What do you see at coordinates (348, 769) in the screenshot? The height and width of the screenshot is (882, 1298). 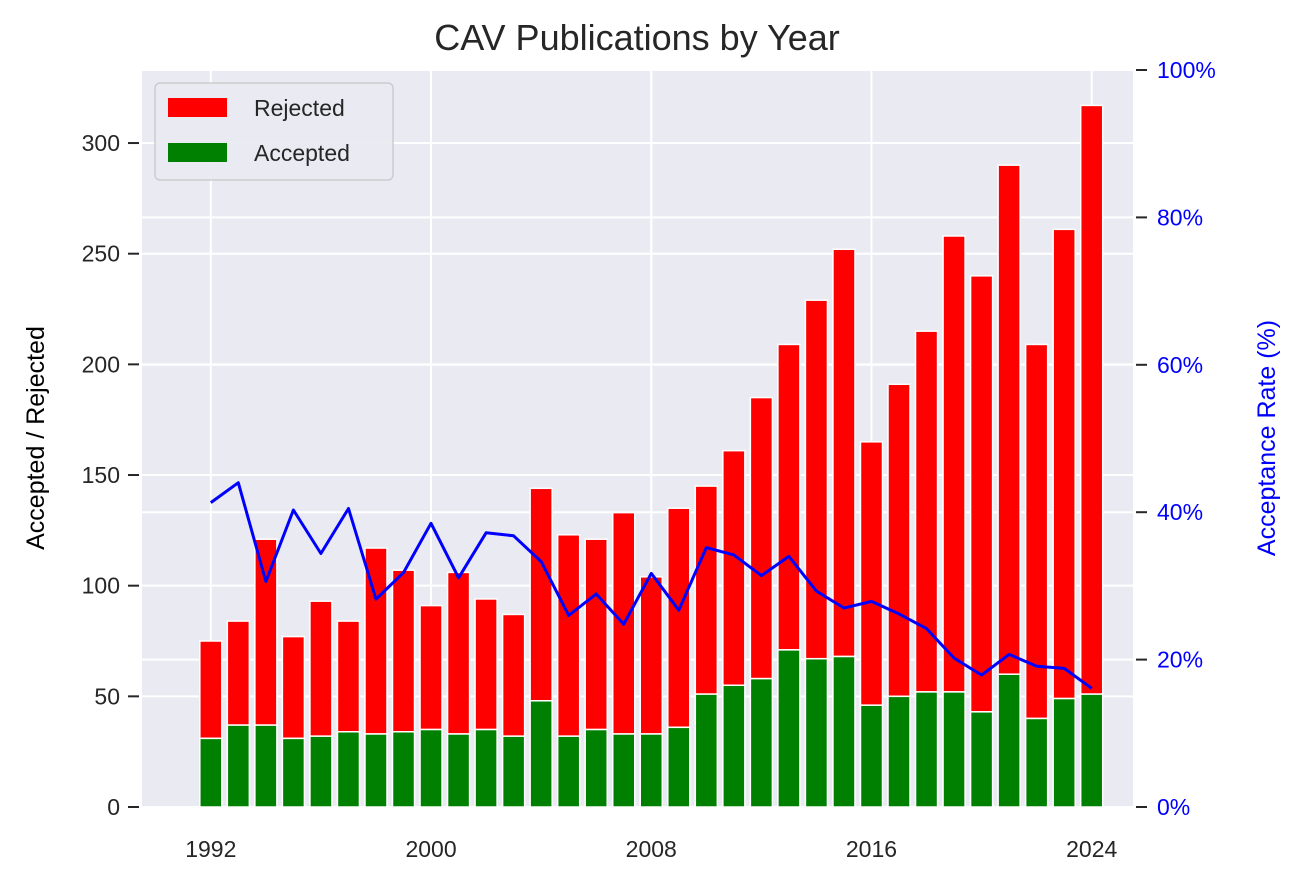 I see `bar-accepted-1997` at bounding box center [348, 769].